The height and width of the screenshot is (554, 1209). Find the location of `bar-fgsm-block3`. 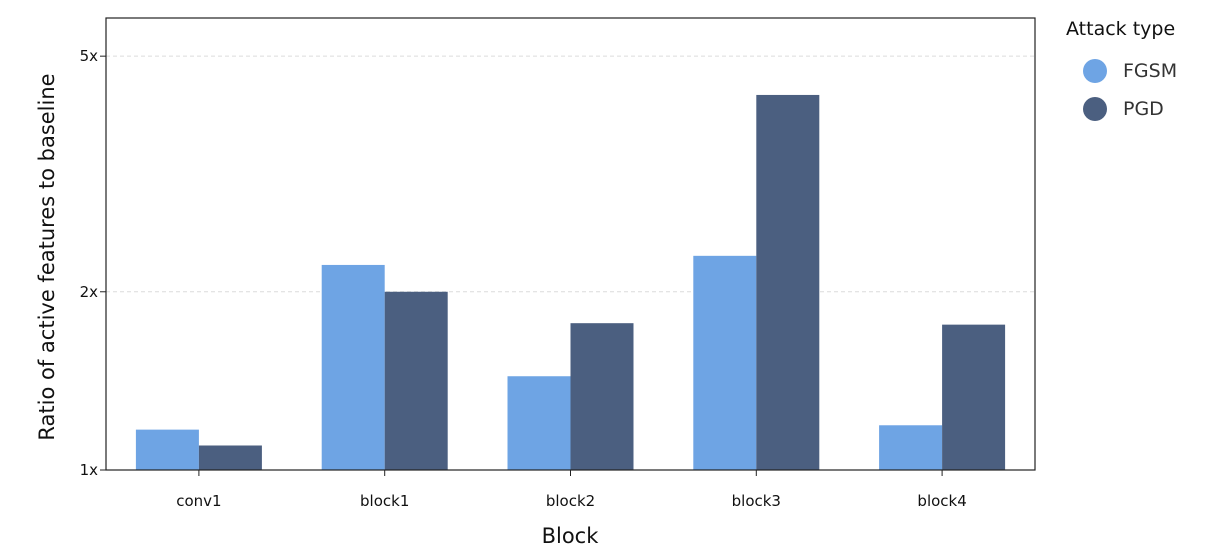

bar-fgsm-block3 is located at coordinates (725, 362).